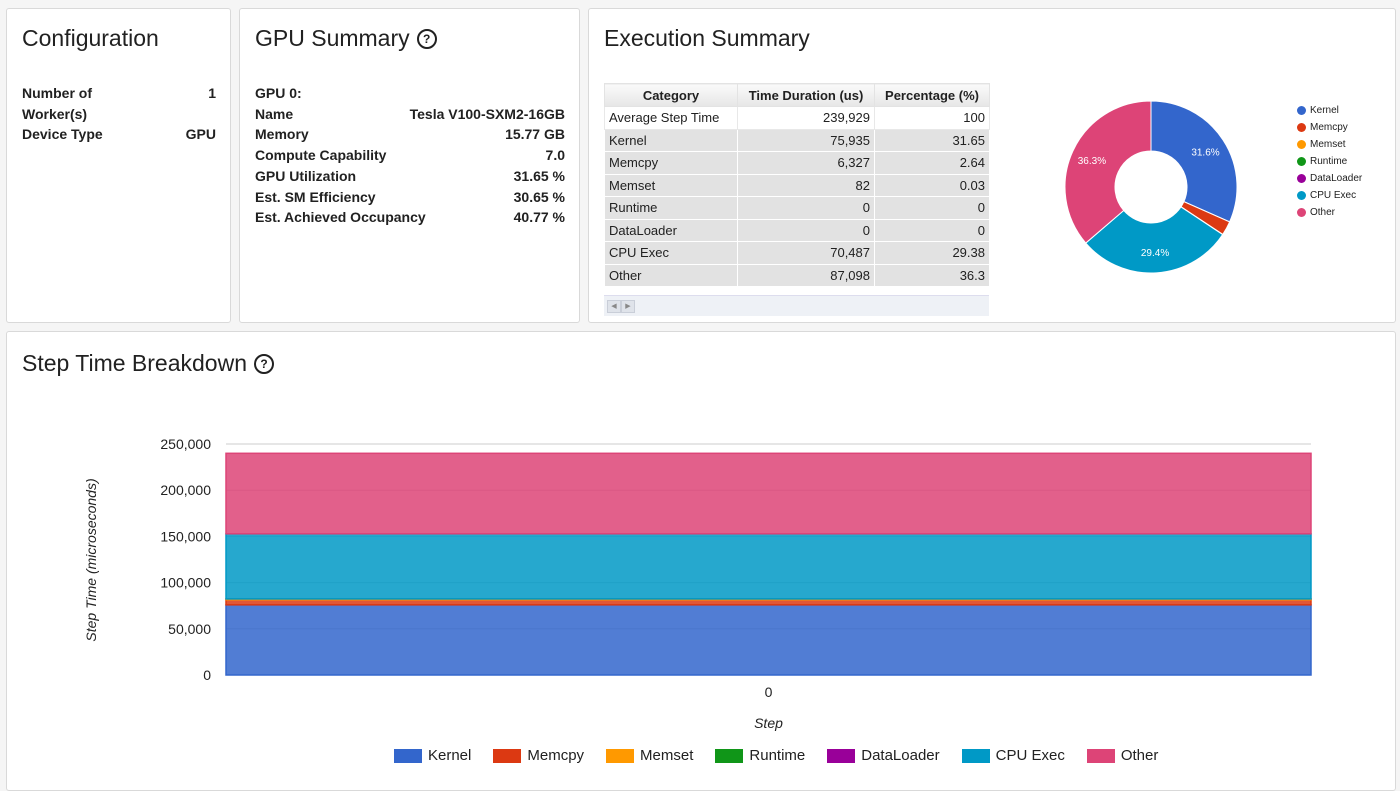 The width and height of the screenshot is (1400, 791). I want to click on table-row: Kernel 75,935 31.65, so click(797, 140).